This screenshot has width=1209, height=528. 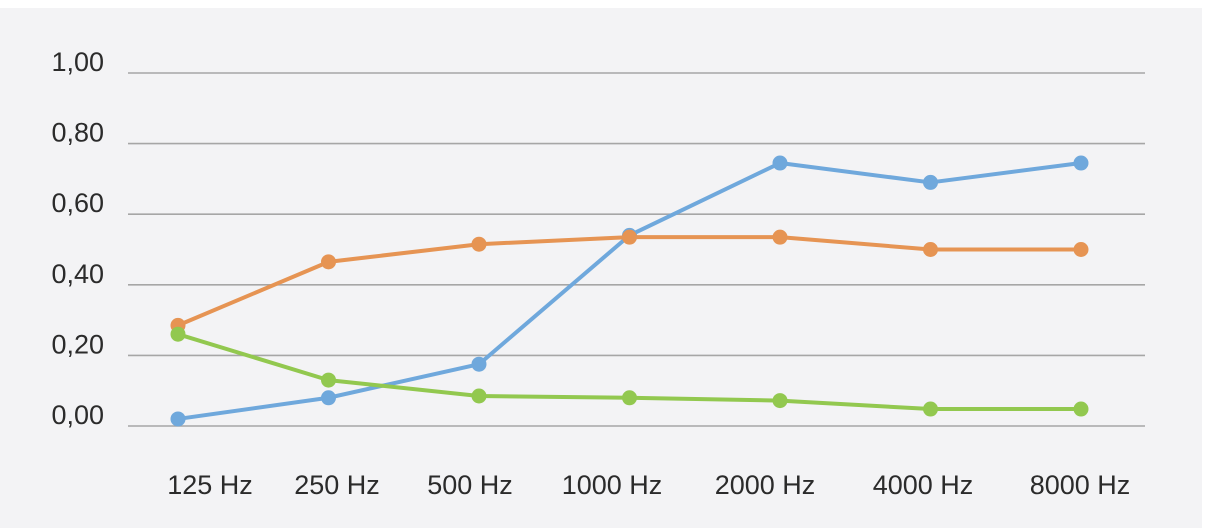 I want to click on y-tick-label: 0,80, so click(x=77, y=133).